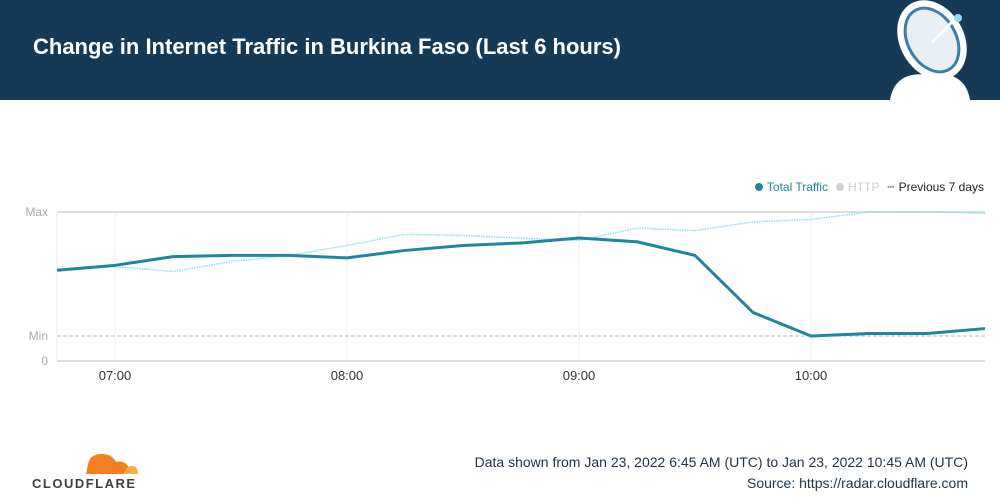 The image size is (1000, 500). Describe the element at coordinates (112, 464) in the screenshot. I see `cloudflare-logo-icon` at that location.